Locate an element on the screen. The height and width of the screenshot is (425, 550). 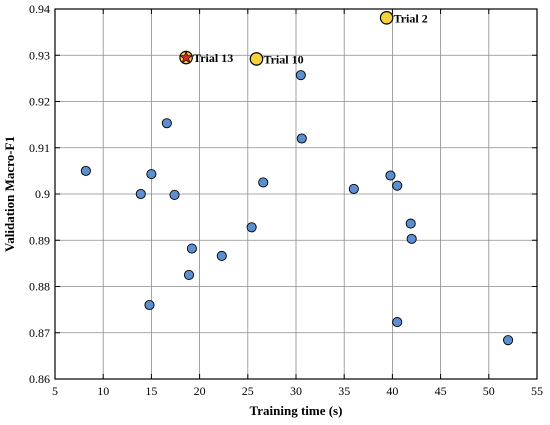
x-axis-title: Training time (s) is located at coordinates (296, 410).